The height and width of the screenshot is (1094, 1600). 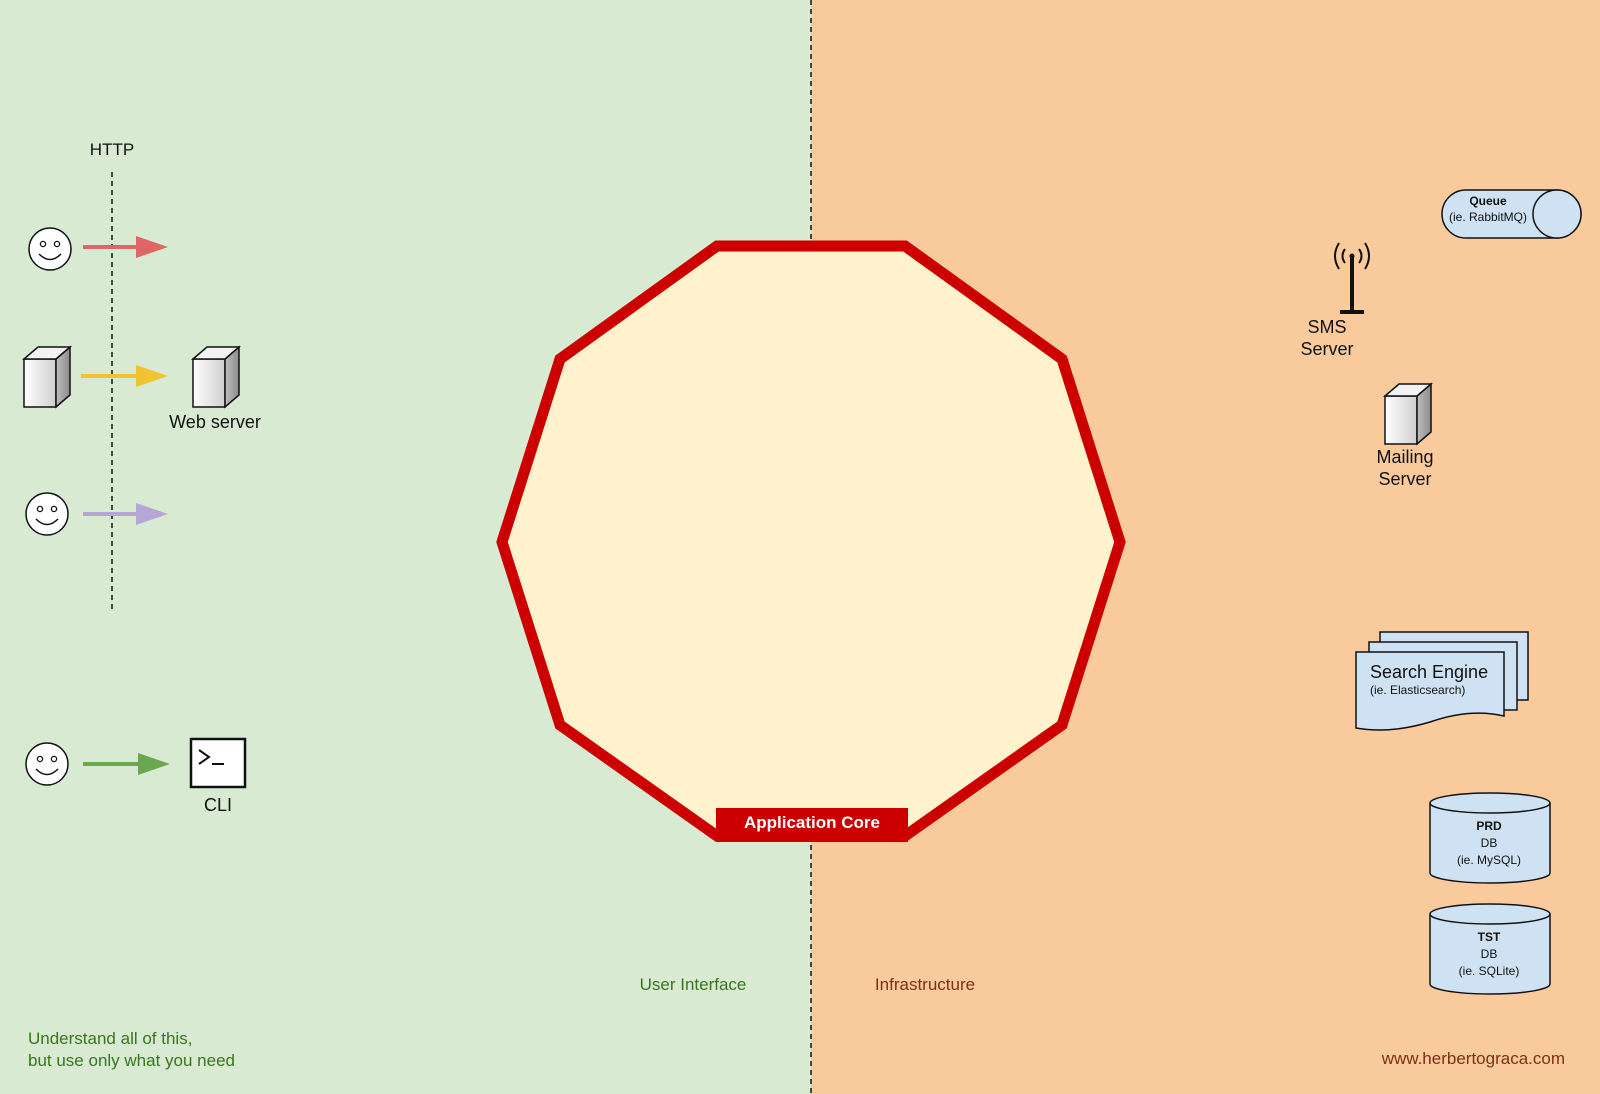 I want to click on application-core-label: Application Core, so click(x=811, y=822).